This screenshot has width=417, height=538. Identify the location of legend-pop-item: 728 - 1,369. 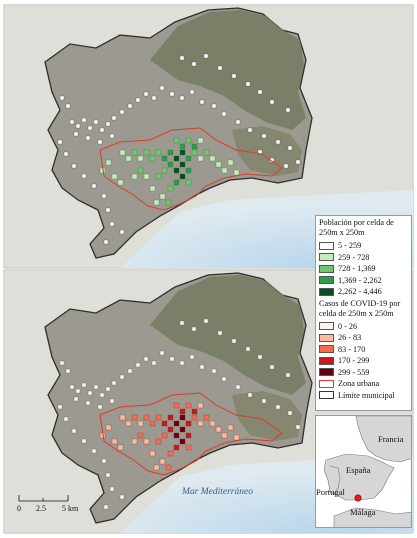
(363, 269).